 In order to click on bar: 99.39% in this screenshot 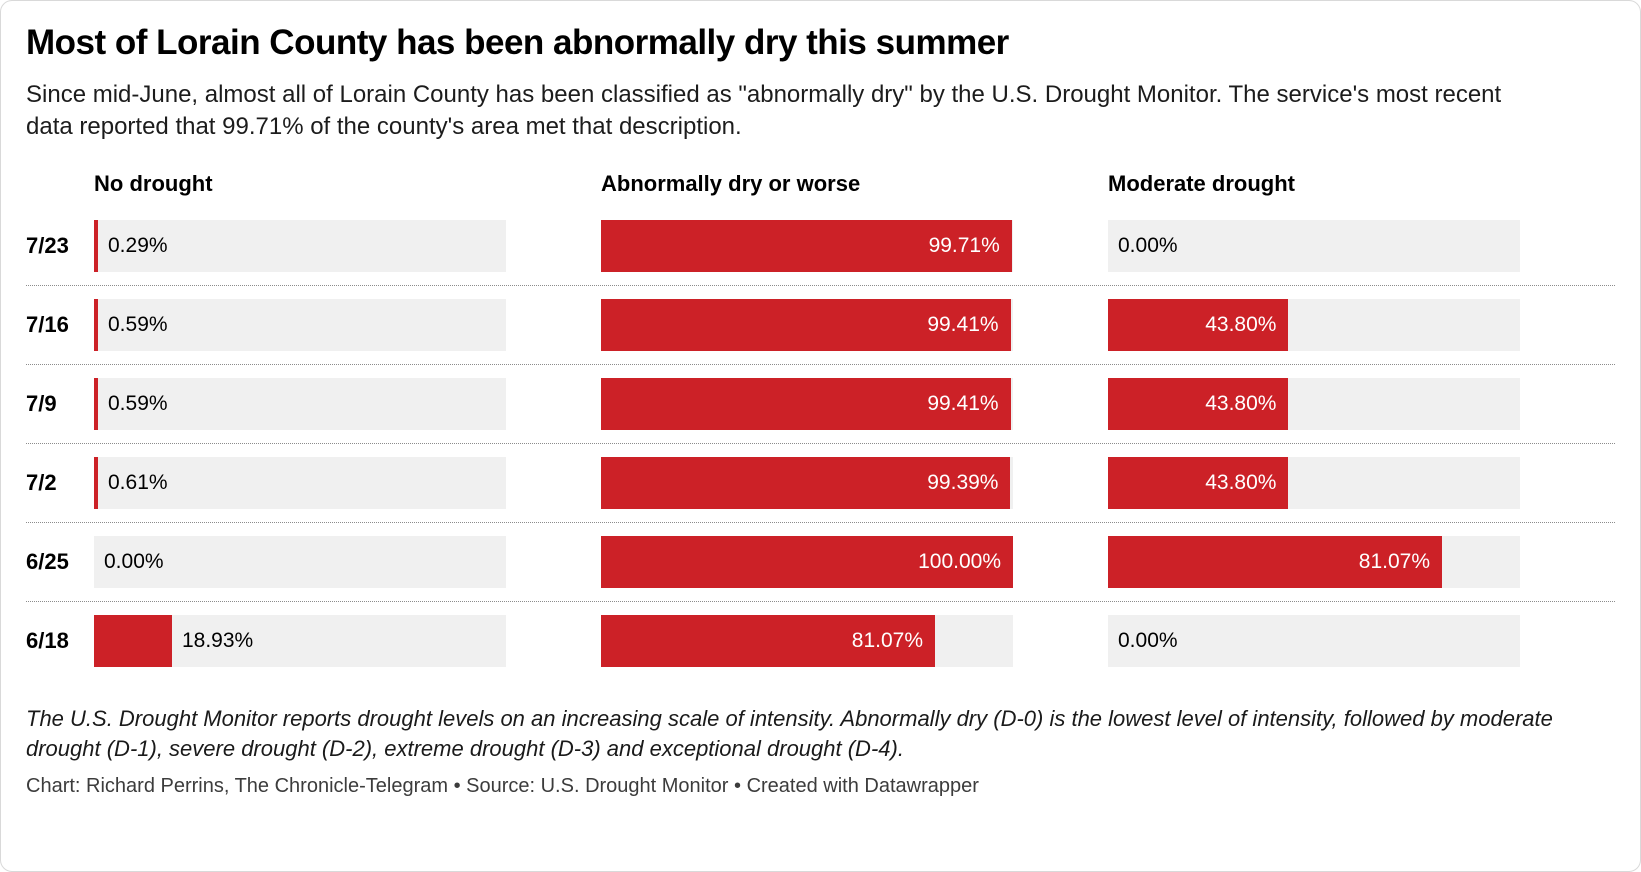, I will do `click(806, 482)`.